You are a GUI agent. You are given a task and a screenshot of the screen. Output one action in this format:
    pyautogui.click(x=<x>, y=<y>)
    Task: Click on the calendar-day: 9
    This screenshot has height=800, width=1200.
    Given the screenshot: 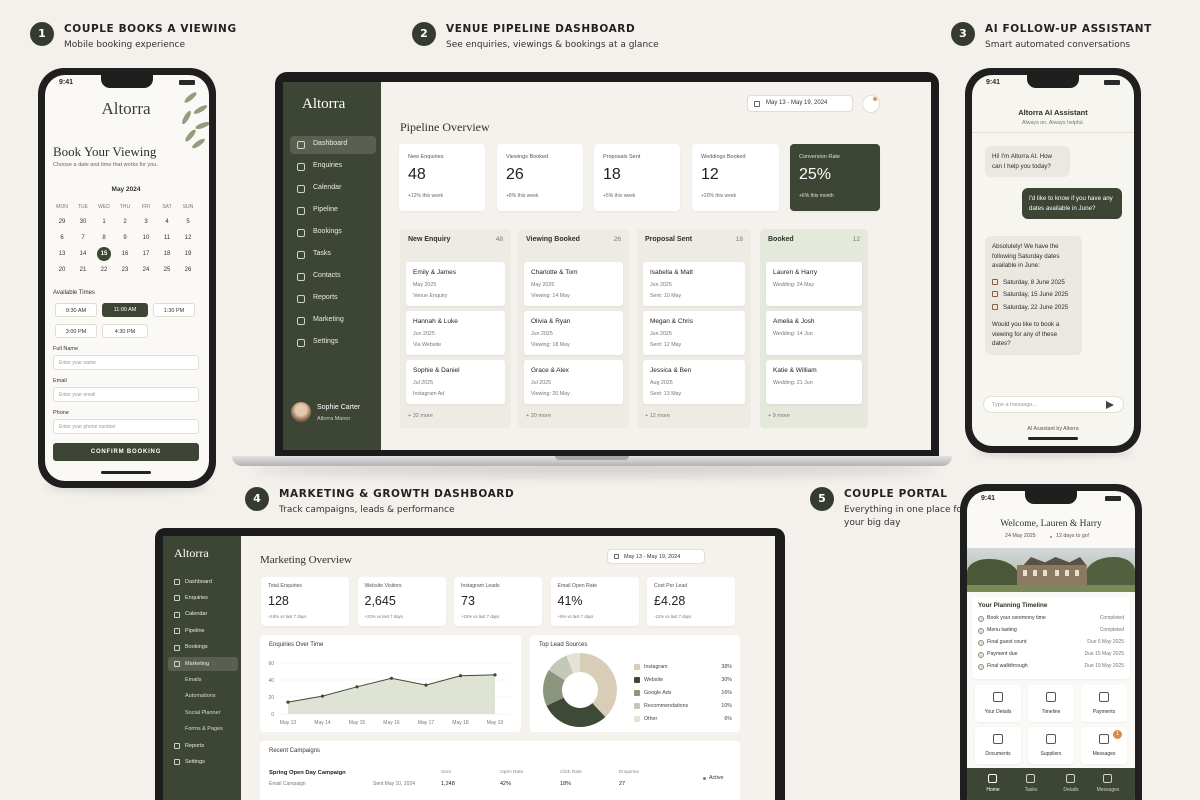 What is the action you would take?
    pyautogui.click(x=125, y=238)
    